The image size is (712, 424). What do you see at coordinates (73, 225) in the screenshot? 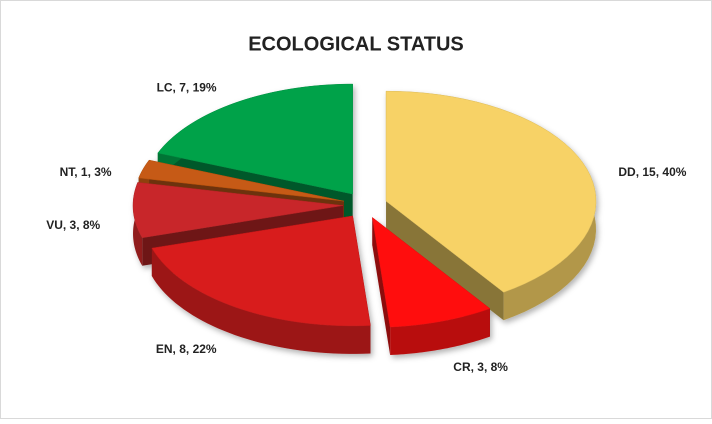
I see `data-label: VU, 3, 8%` at bounding box center [73, 225].